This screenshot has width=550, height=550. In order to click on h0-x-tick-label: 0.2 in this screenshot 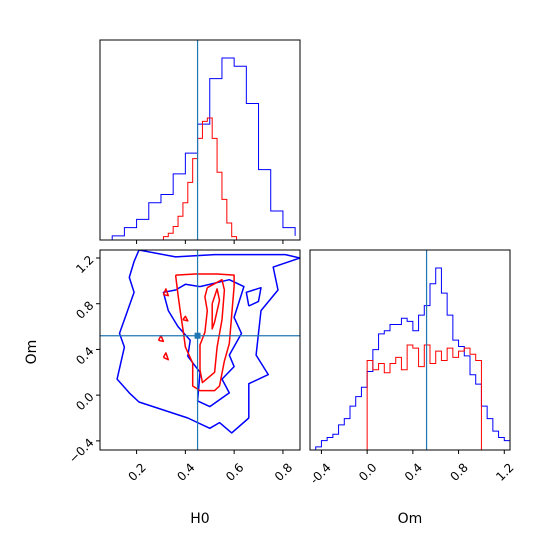, I will do `click(137, 471)`.